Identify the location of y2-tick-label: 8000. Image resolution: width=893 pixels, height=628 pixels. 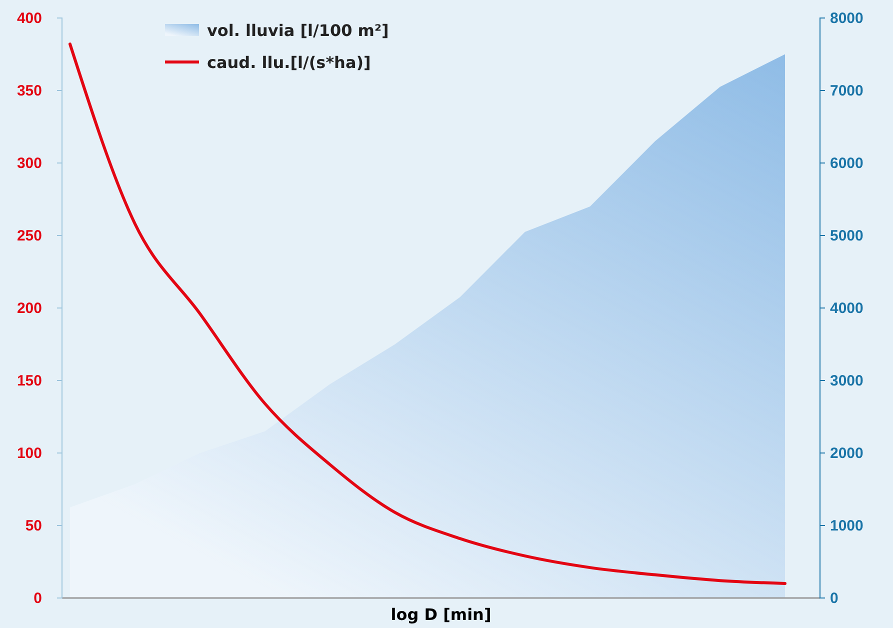
(847, 18).